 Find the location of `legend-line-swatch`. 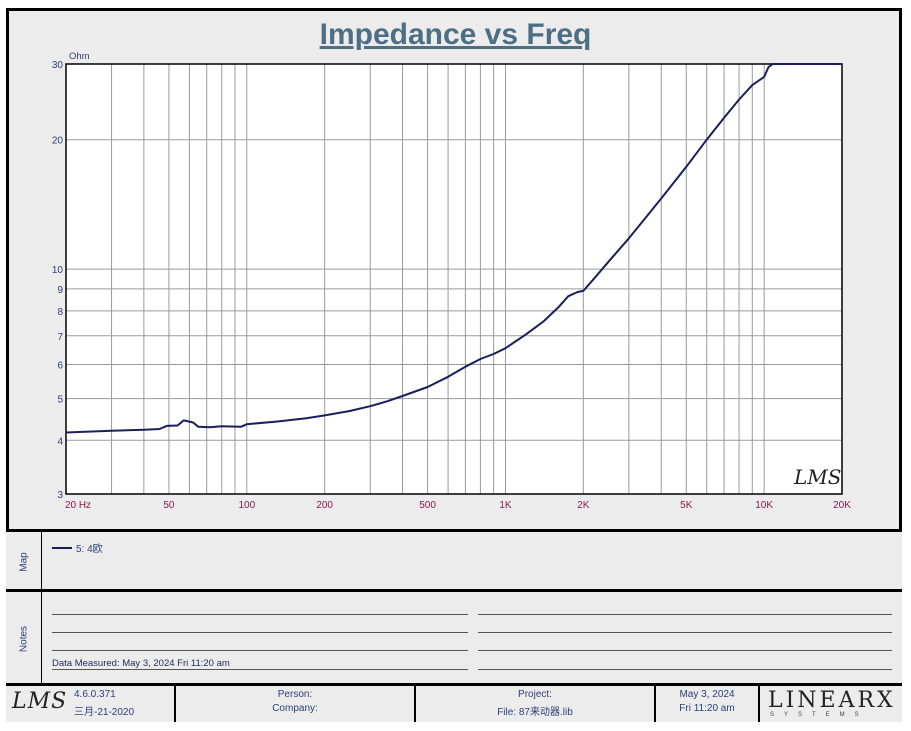

legend-line-swatch is located at coordinates (62, 547).